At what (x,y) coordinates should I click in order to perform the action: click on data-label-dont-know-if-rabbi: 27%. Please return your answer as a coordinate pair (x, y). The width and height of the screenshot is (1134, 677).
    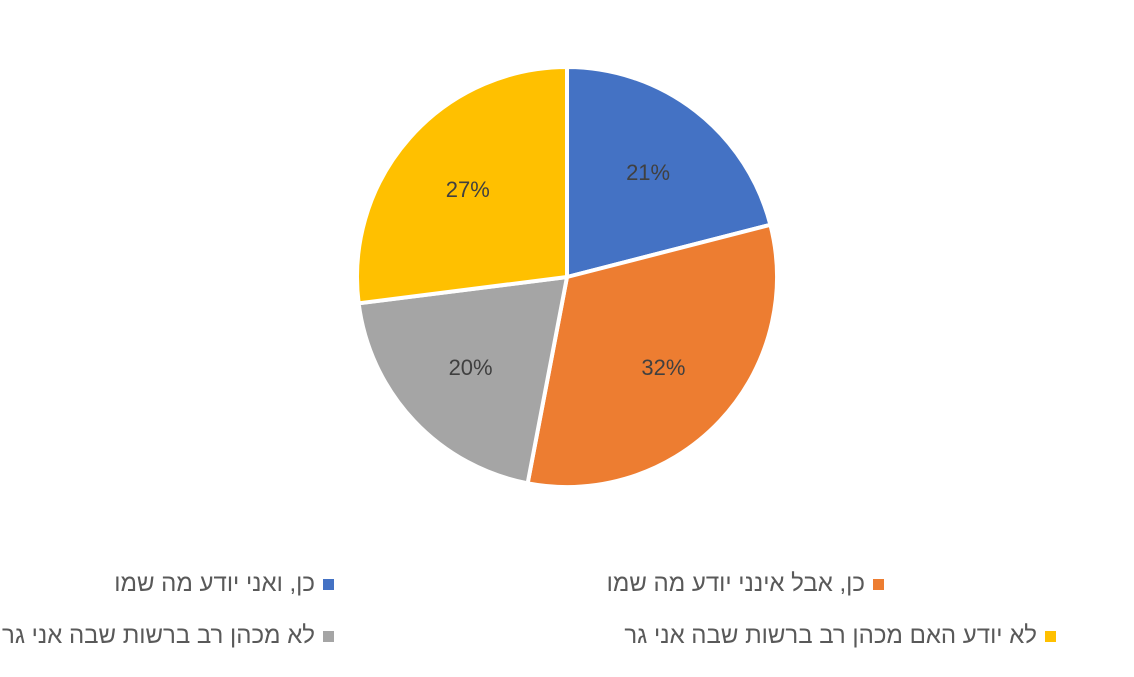
    Looking at the image, I should click on (468, 189).